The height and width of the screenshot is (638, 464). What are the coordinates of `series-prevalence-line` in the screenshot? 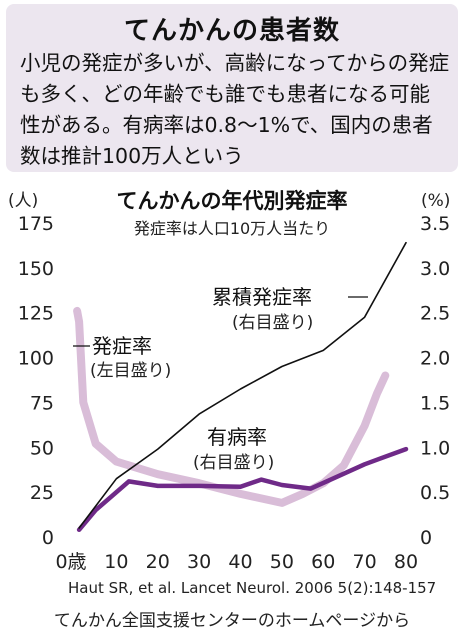 It's located at (242, 489).